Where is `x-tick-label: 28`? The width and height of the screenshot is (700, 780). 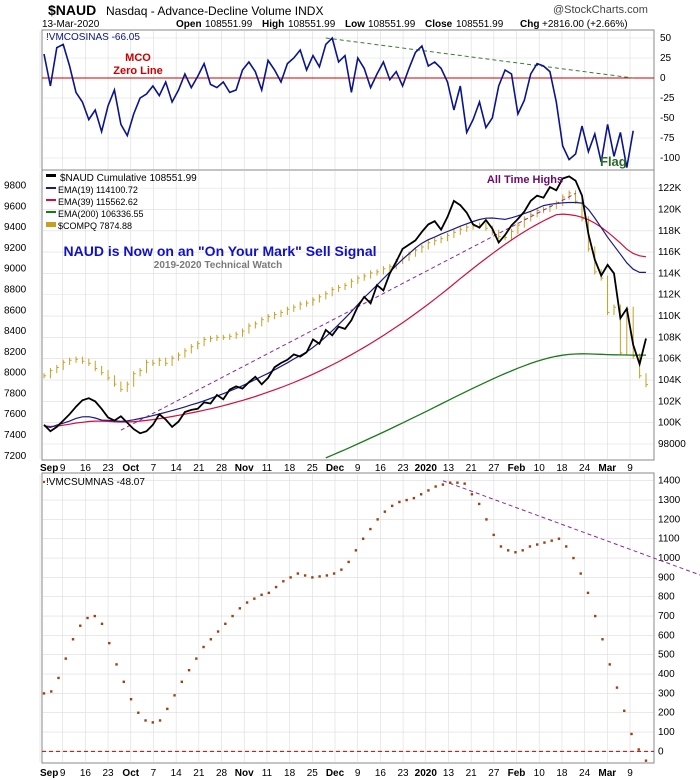
x-tick-label: 28 is located at coordinates (222, 468).